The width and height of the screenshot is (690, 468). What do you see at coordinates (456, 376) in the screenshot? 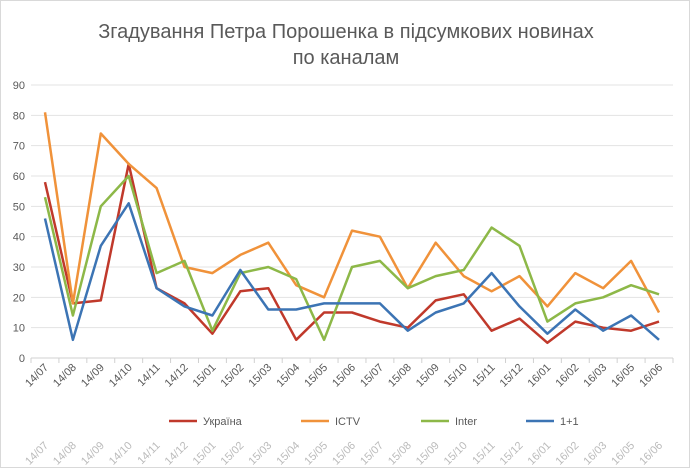
I see `x-tick-label: 15/10` at bounding box center [456, 376].